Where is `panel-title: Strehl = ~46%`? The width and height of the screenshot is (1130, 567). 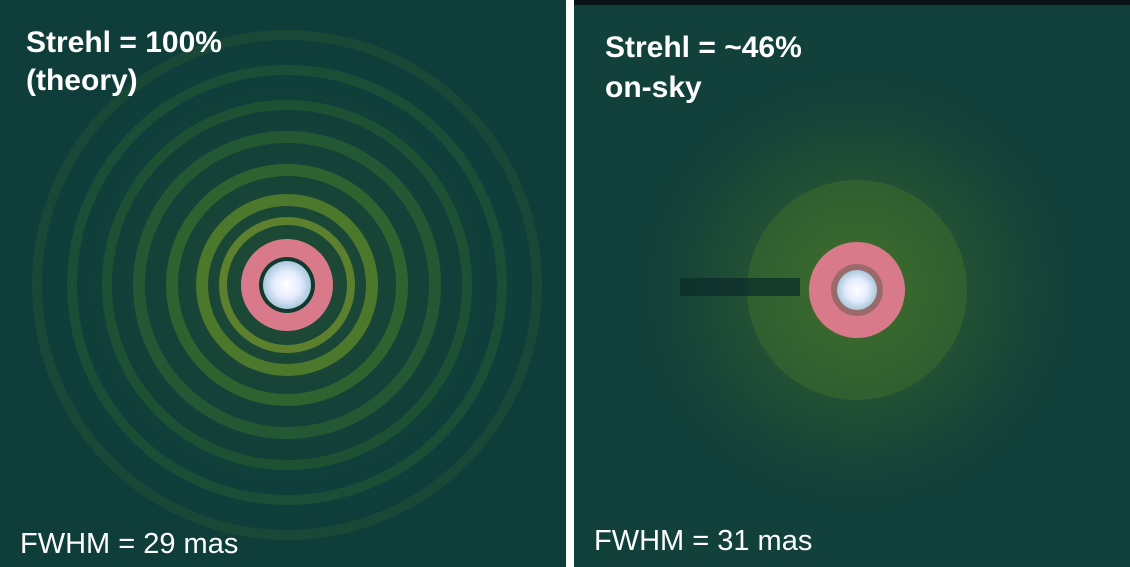 panel-title: Strehl = ~46% is located at coordinates (703, 47).